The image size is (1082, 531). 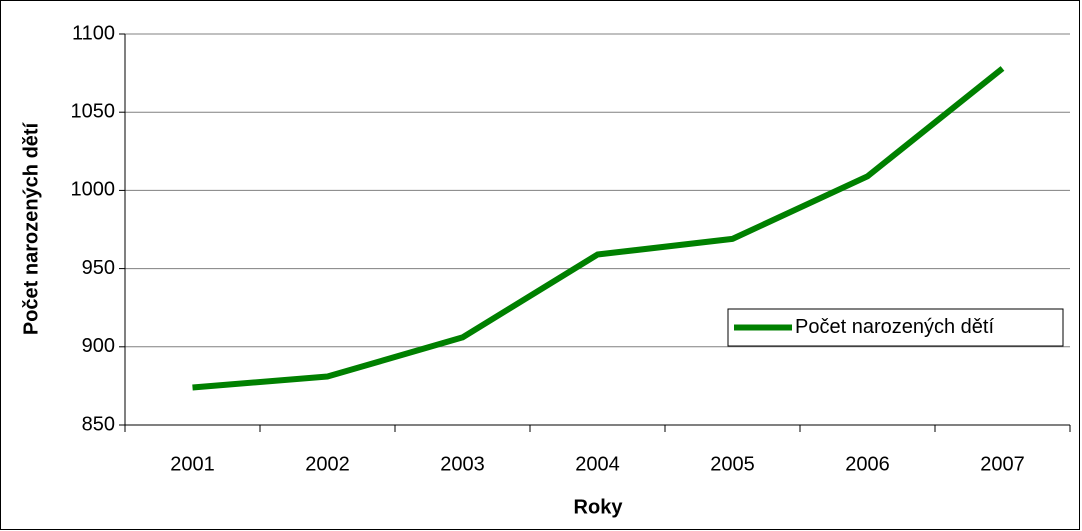 I want to click on y-tick-label: 950, so click(x=98, y=268).